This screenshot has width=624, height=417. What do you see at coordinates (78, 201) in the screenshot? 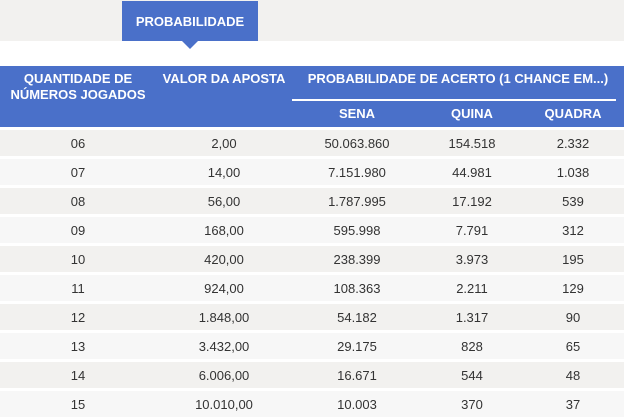
I see `cell-qtd: 08` at bounding box center [78, 201].